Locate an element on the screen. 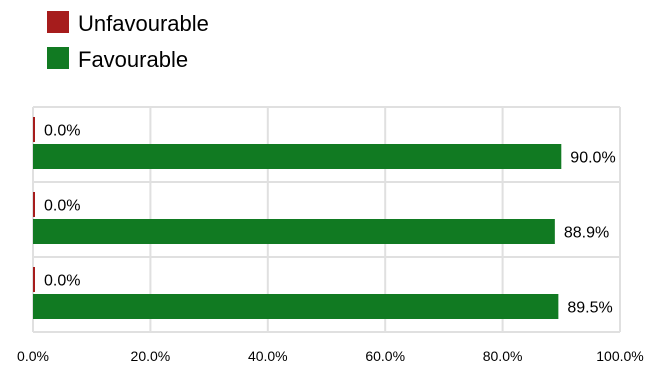 The image size is (662, 369). x-tick-label: 100.0% is located at coordinates (619, 356).